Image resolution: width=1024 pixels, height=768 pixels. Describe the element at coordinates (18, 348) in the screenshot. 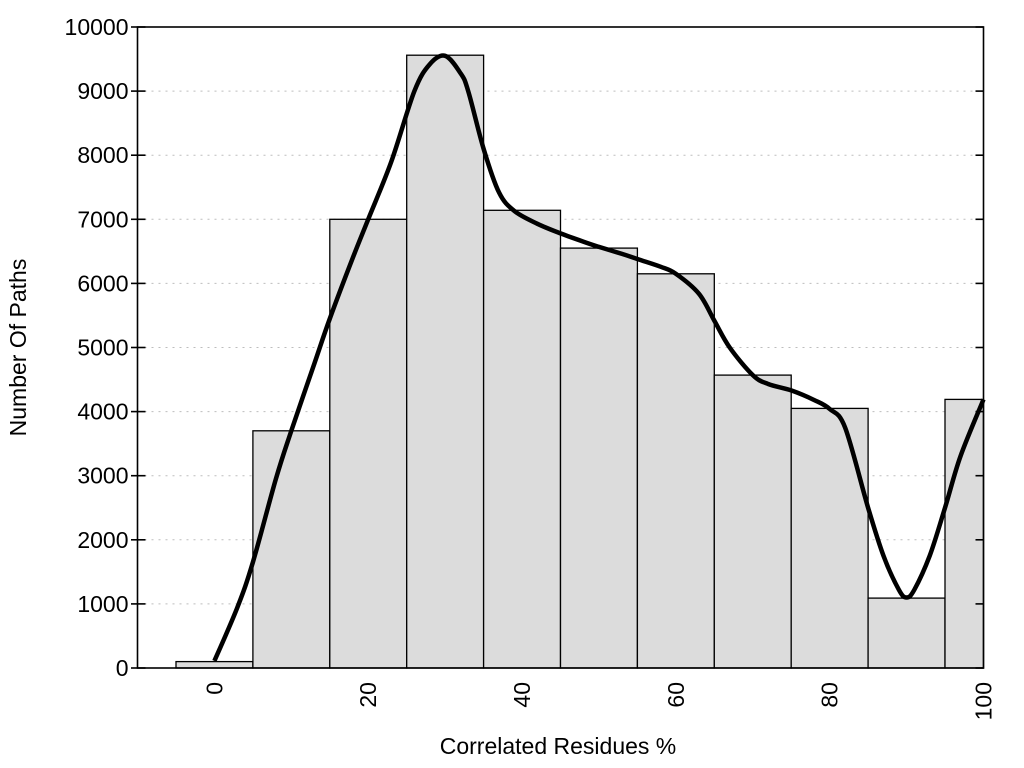

I see `y-axis-title: Number Of Paths` at that location.